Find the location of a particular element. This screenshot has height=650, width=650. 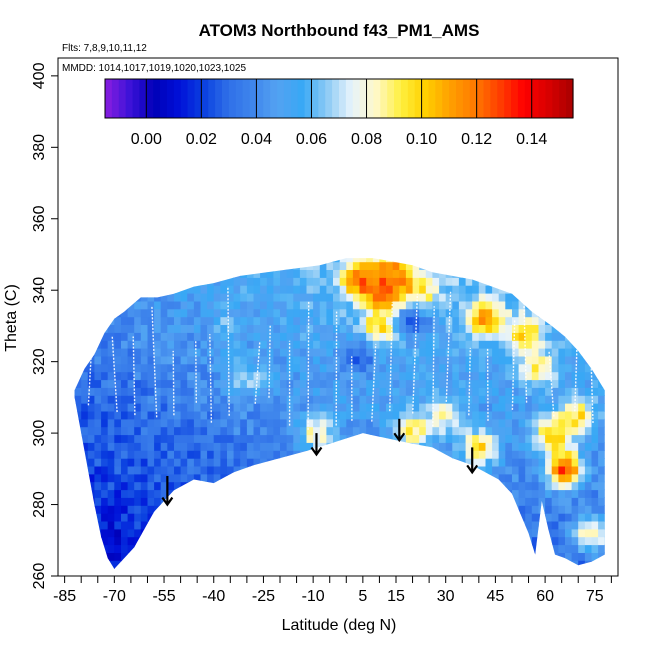

arrow-marker is located at coordinates (316, 445).